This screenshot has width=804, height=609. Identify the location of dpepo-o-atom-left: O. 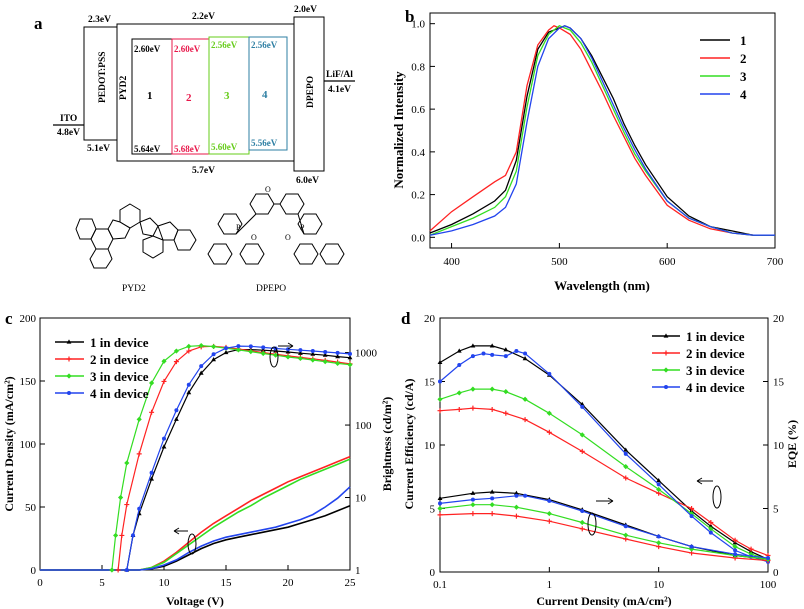
(254, 237).